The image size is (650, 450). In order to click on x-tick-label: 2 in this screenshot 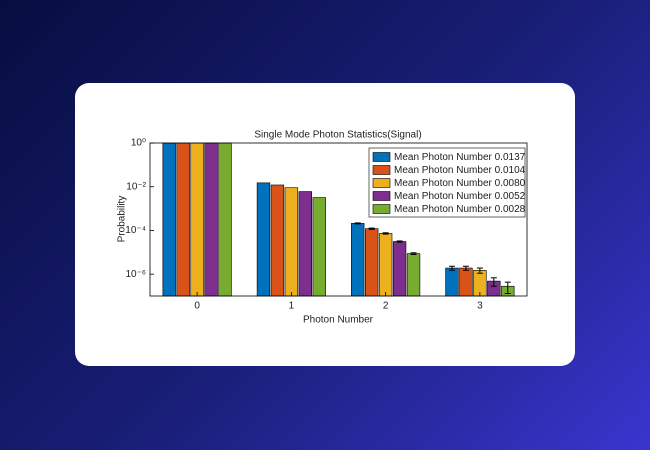, I will do `click(386, 306)`.